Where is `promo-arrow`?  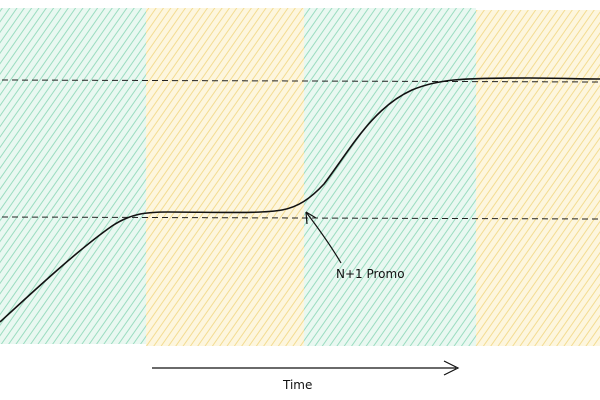
promo-arrow is located at coordinates (323, 237).